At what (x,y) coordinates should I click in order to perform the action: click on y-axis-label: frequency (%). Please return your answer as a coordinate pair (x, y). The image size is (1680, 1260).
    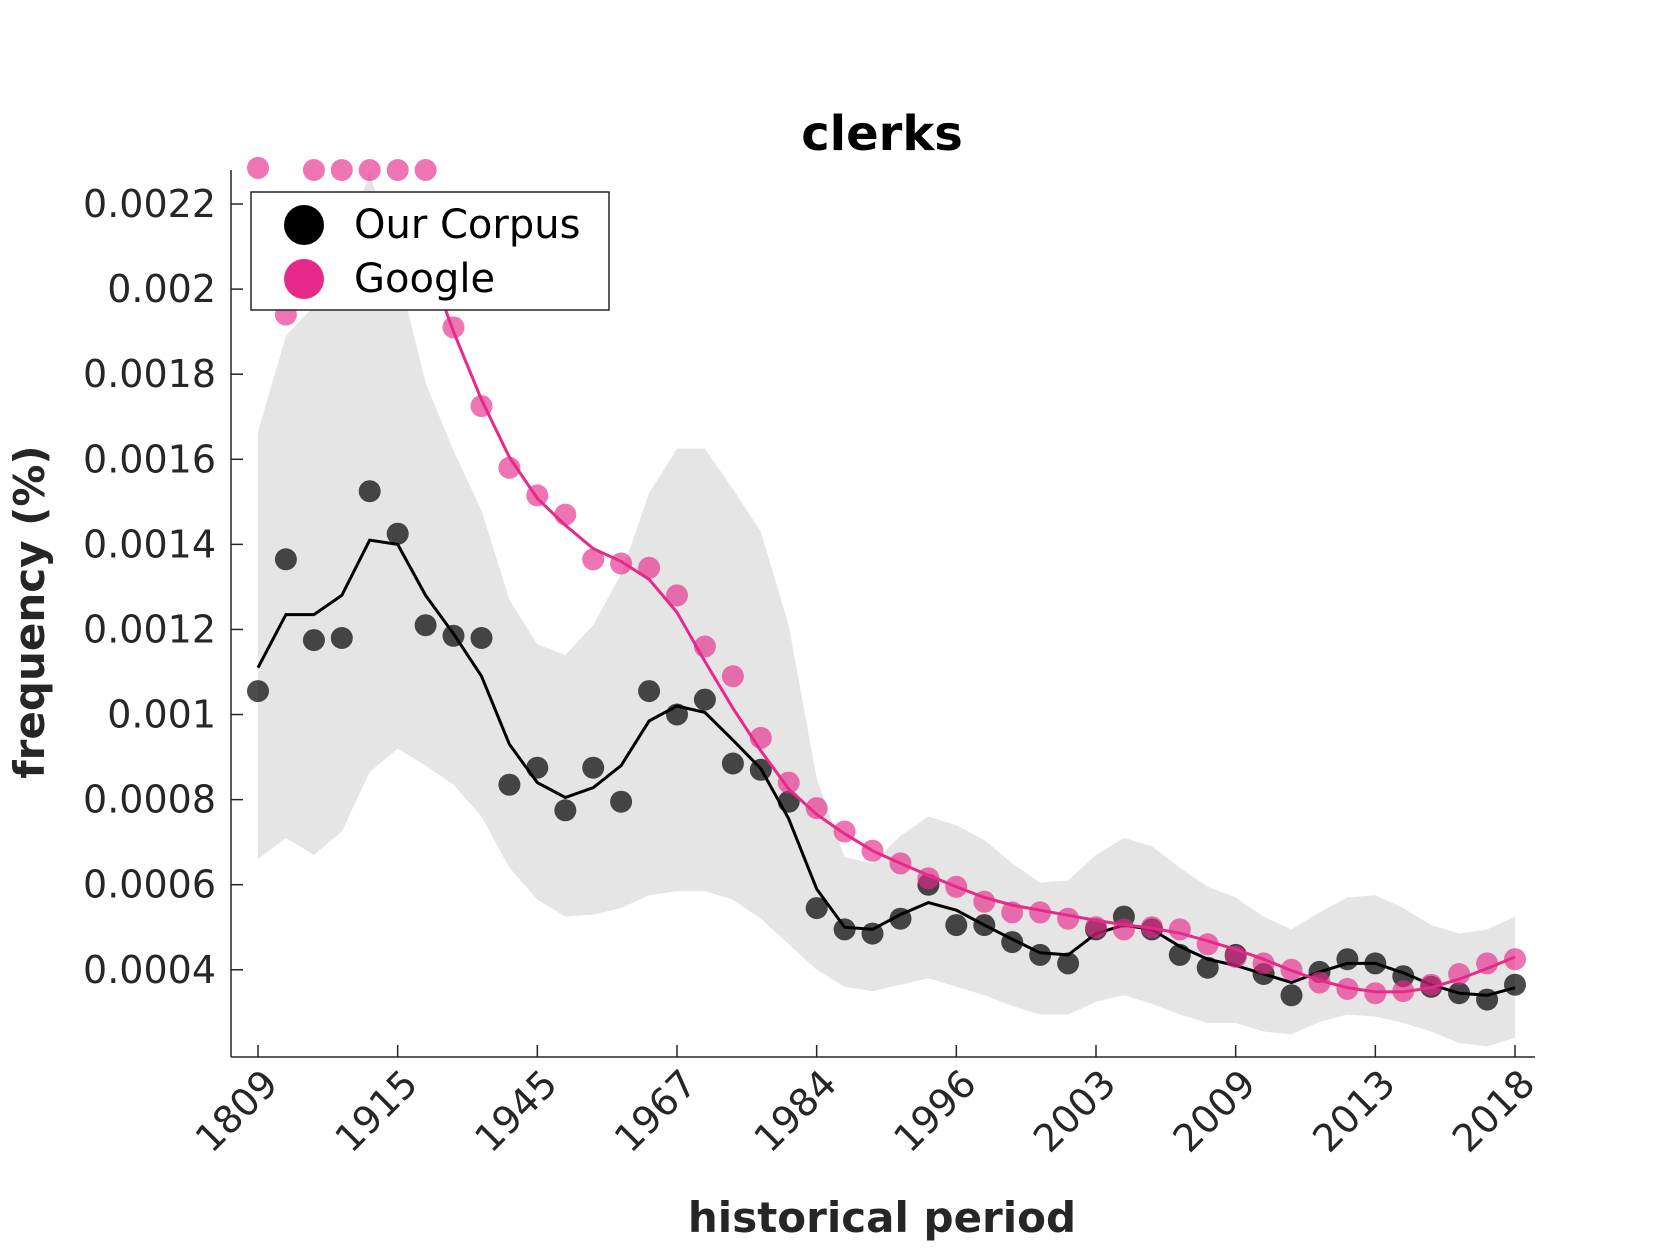
    Looking at the image, I should click on (29, 611).